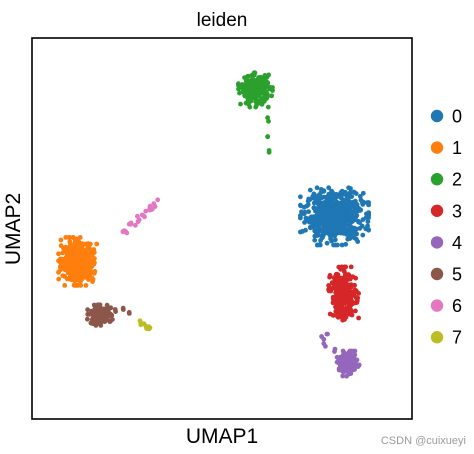 The height and width of the screenshot is (454, 474). I want to click on legend-label-1: 1, so click(457, 148).